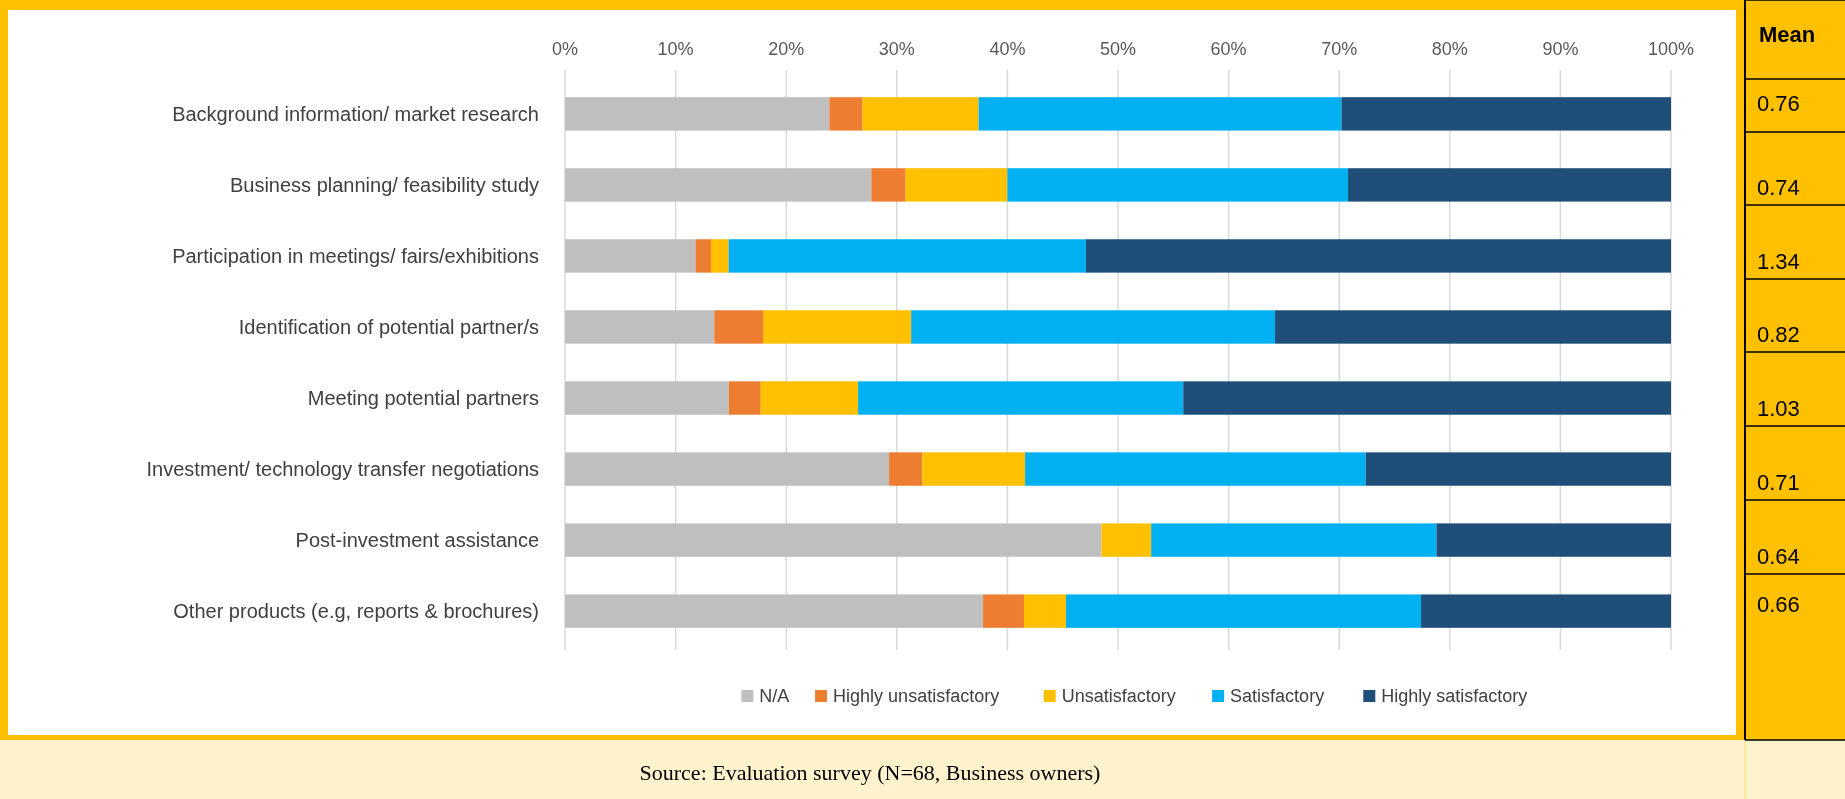 The height and width of the screenshot is (799, 1845). Describe the element at coordinates (1007, 49) in the screenshot. I see `x-tick-label: 40%` at that location.